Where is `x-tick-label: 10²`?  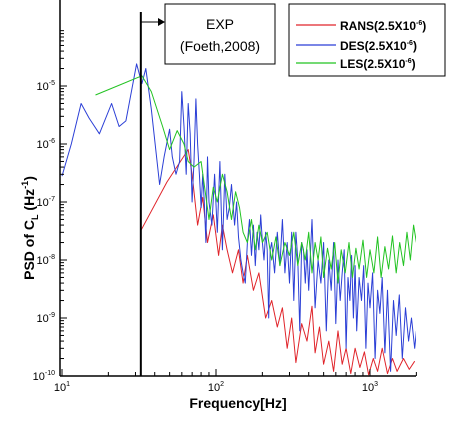
x-tick-label: 10² is located at coordinates (216, 387).